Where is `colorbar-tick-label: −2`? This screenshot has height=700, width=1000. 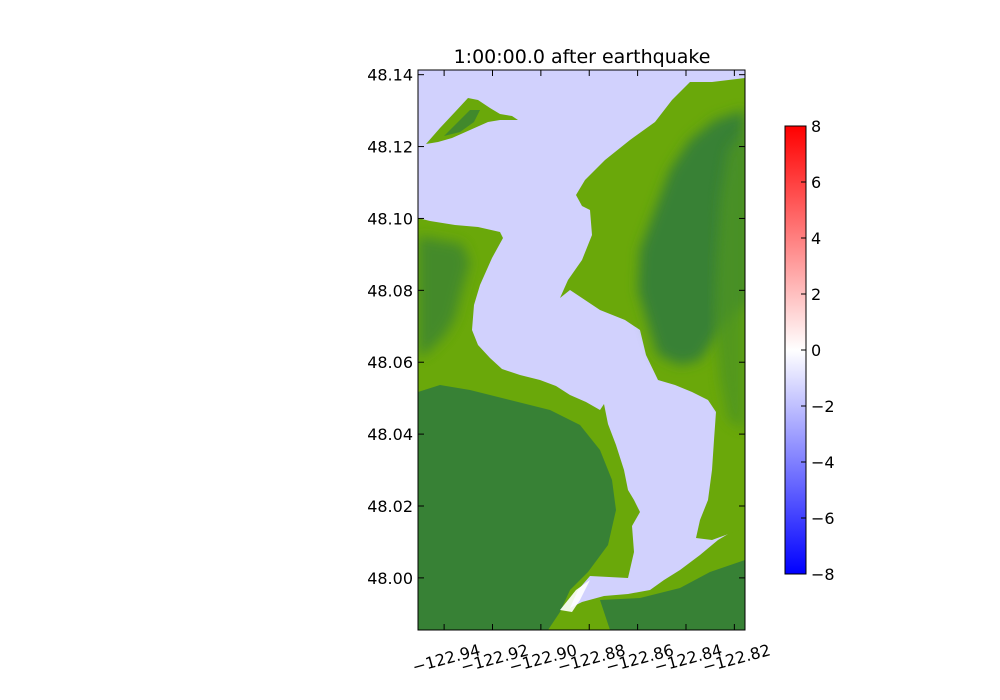
colorbar-tick-label: −2 is located at coordinates (823, 406).